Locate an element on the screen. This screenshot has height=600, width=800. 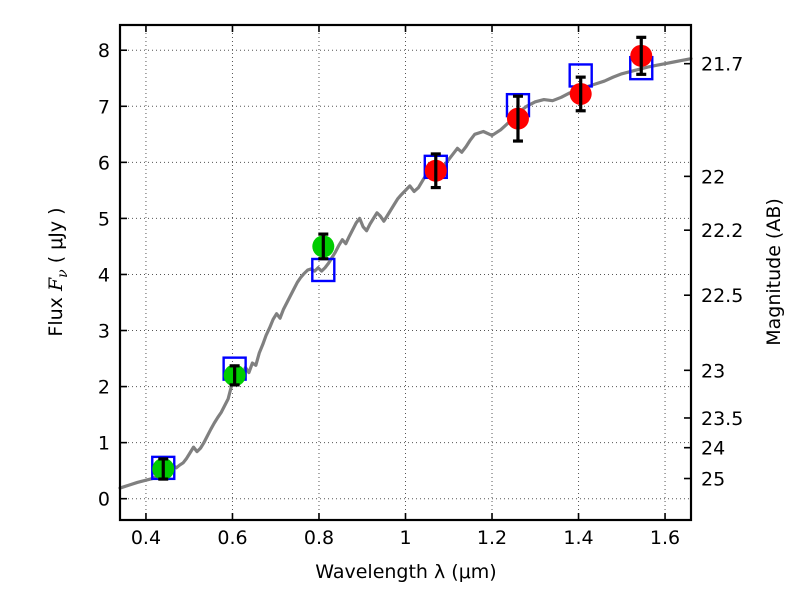
x-tick-label: 0.4 is located at coordinates (146, 538).